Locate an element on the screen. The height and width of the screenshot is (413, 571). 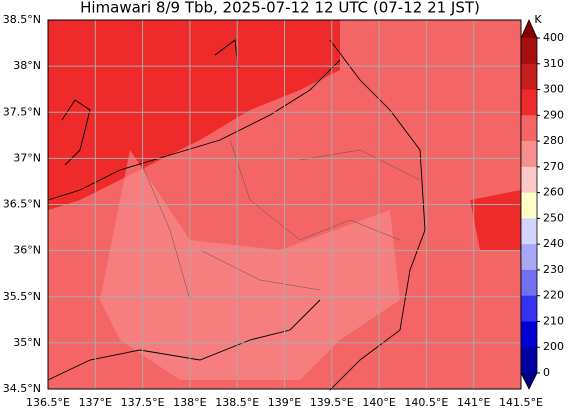
lat-tick-label: 37.5°N is located at coordinates (22, 111).